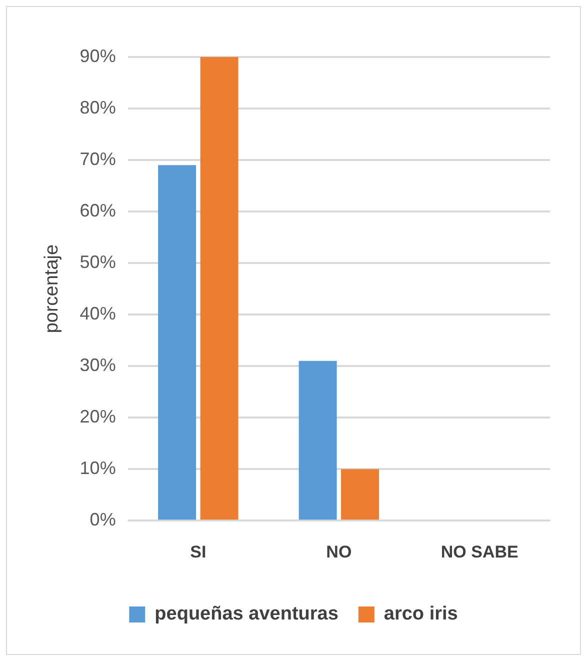 The width and height of the screenshot is (587, 661). What do you see at coordinates (421, 614) in the screenshot?
I see `legend-label: arco iris` at bounding box center [421, 614].